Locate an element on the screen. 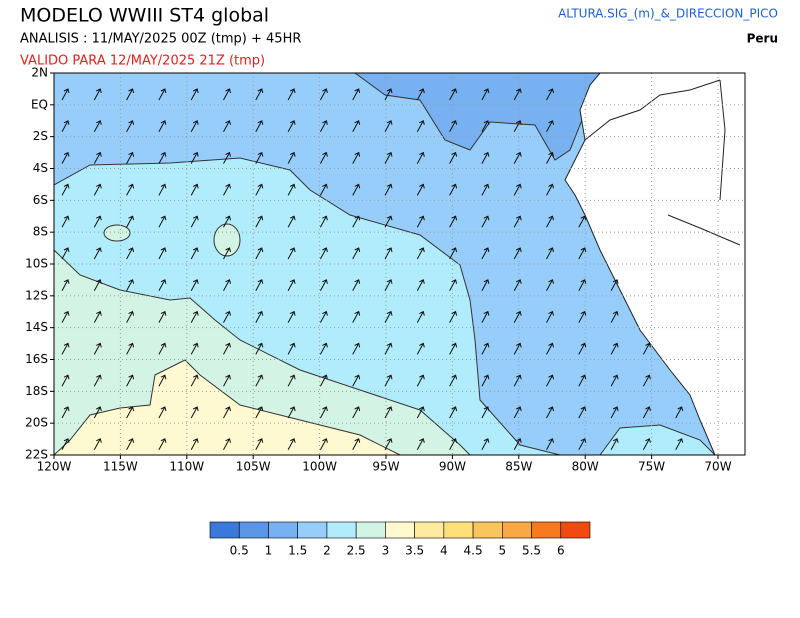  lat-label: 20S is located at coordinates (36, 423).